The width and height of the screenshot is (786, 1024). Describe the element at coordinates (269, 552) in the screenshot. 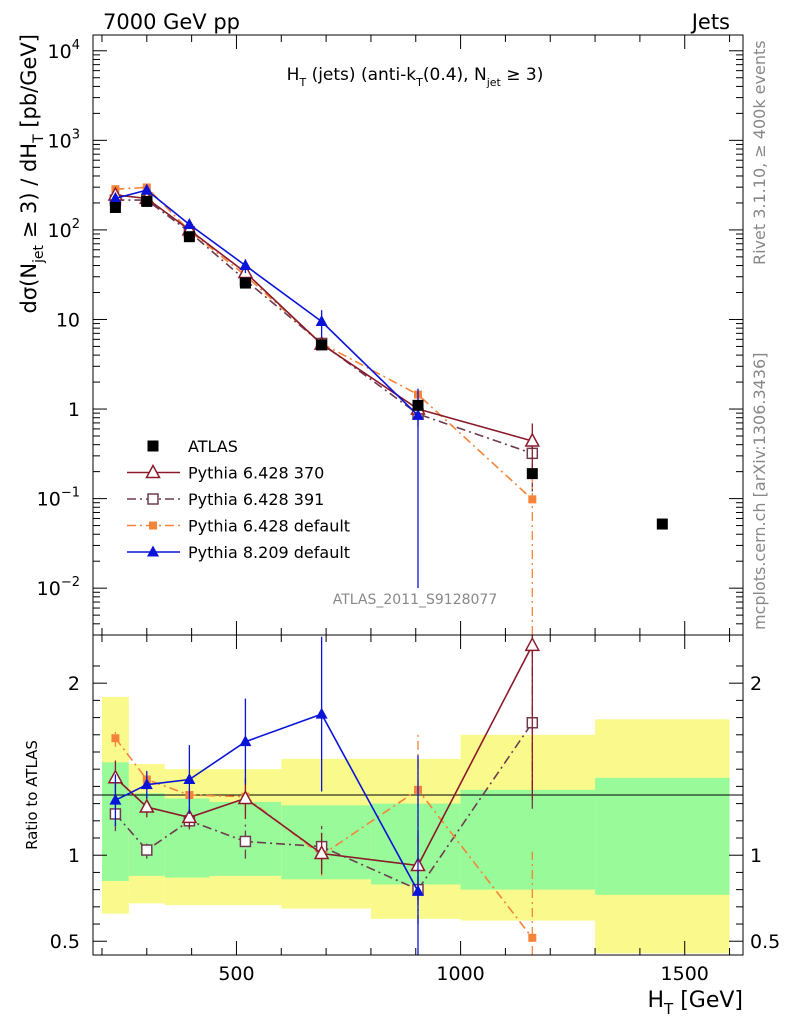

I see `legend-label-pythia-8-209-default: Pythia 8.209 default` at that location.